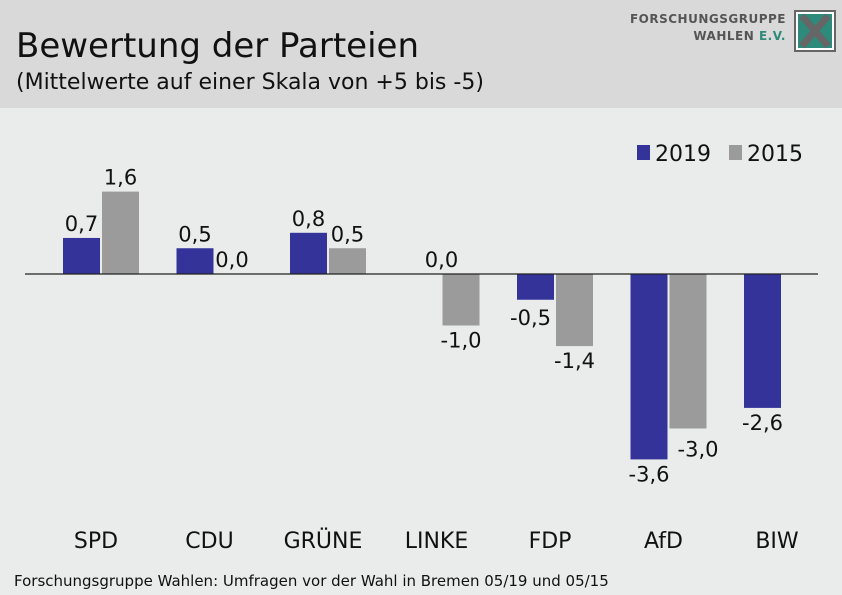 This screenshot has height=595, width=842. I want to click on data-label-2015-linke: -1,0, so click(461, 341).